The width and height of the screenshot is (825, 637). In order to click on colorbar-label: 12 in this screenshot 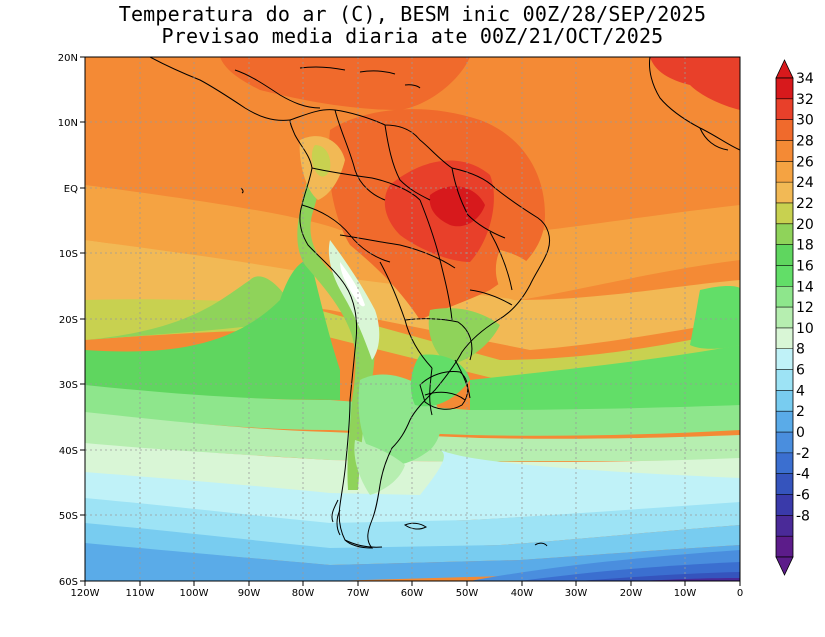, I will do `click(805, 308)`.